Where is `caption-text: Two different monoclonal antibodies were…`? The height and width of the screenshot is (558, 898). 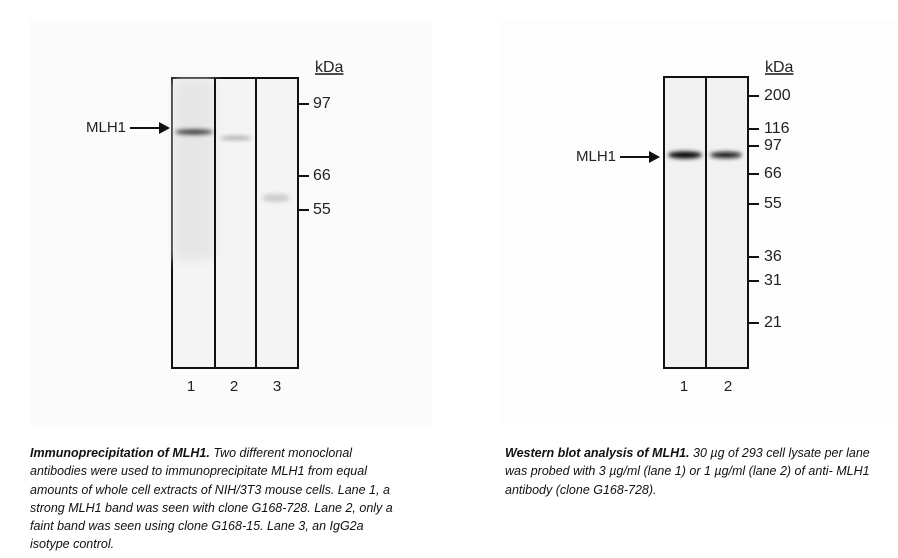 caption-text: Two different monoclonal antibodies were… is located at coordinates (211, 499).